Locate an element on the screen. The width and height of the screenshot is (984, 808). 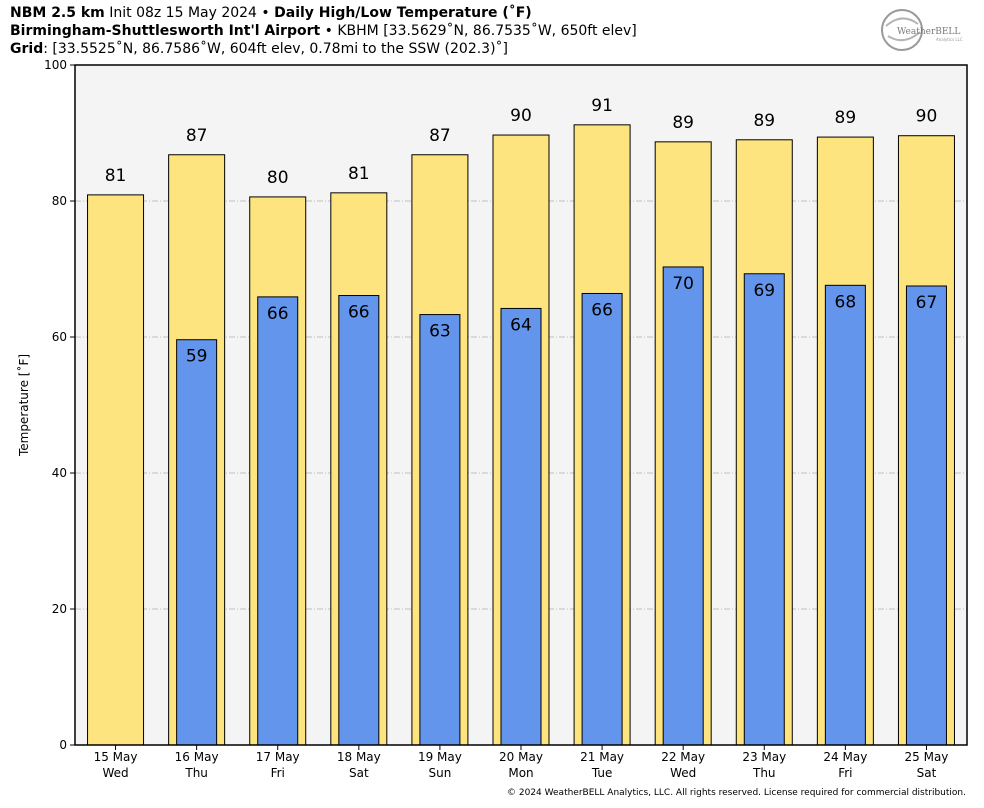
low-temp-label: 59 is located at coordinates (197, 357).